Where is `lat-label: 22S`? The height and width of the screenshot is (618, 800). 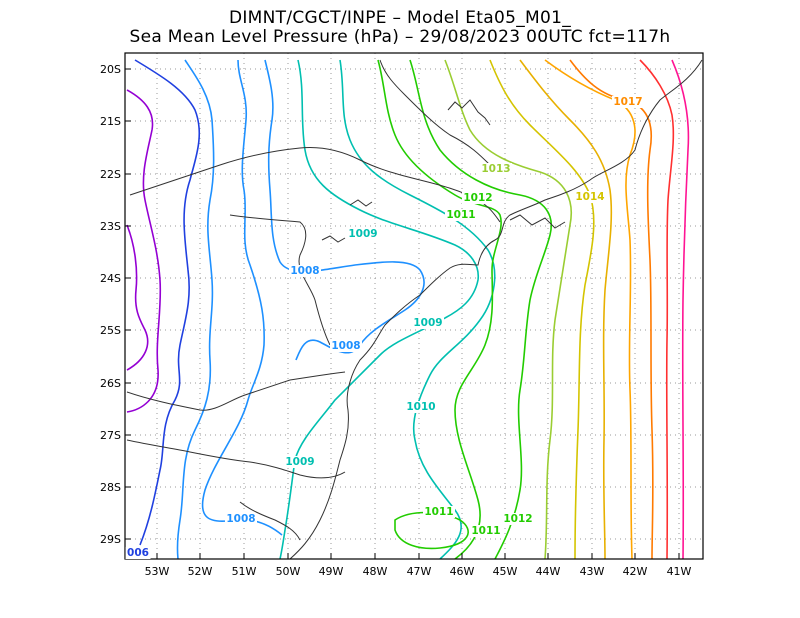 lat-label: 22S is located at coordinates (110, 174).